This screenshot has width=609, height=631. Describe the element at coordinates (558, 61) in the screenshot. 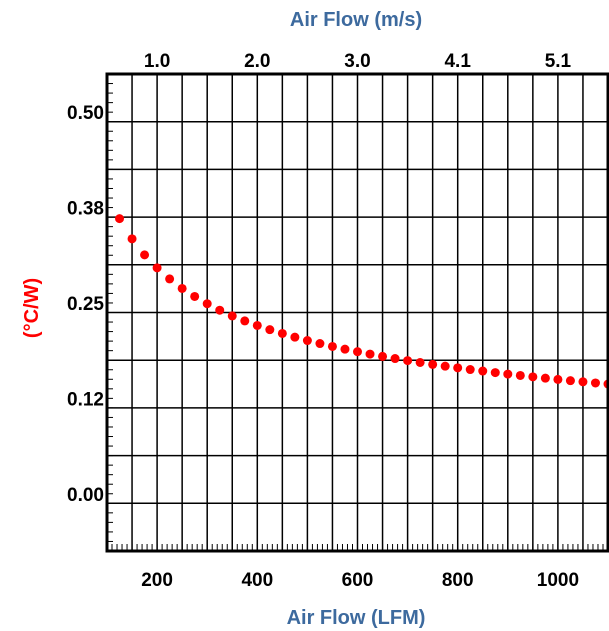

I see `top-tick-label: 5.1` at that location.